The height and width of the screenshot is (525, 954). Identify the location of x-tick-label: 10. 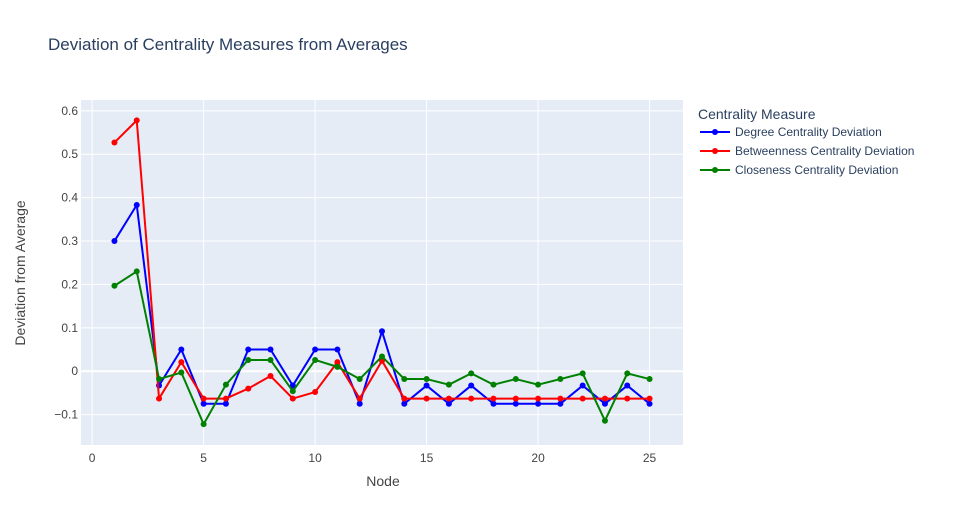
(315, 458).